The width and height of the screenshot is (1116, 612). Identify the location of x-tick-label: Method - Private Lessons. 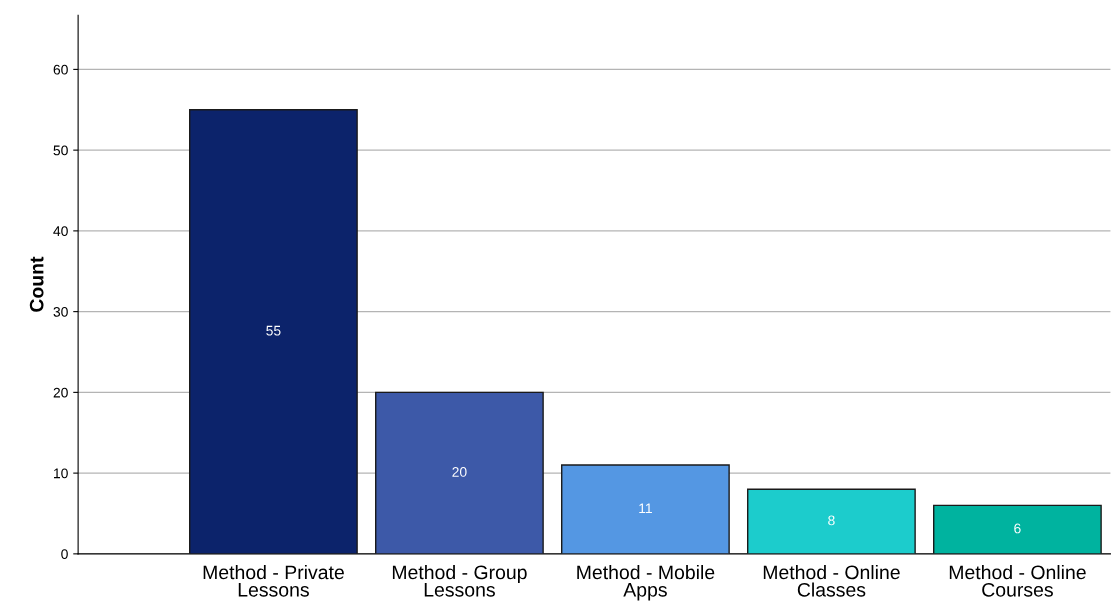
(273, 580).